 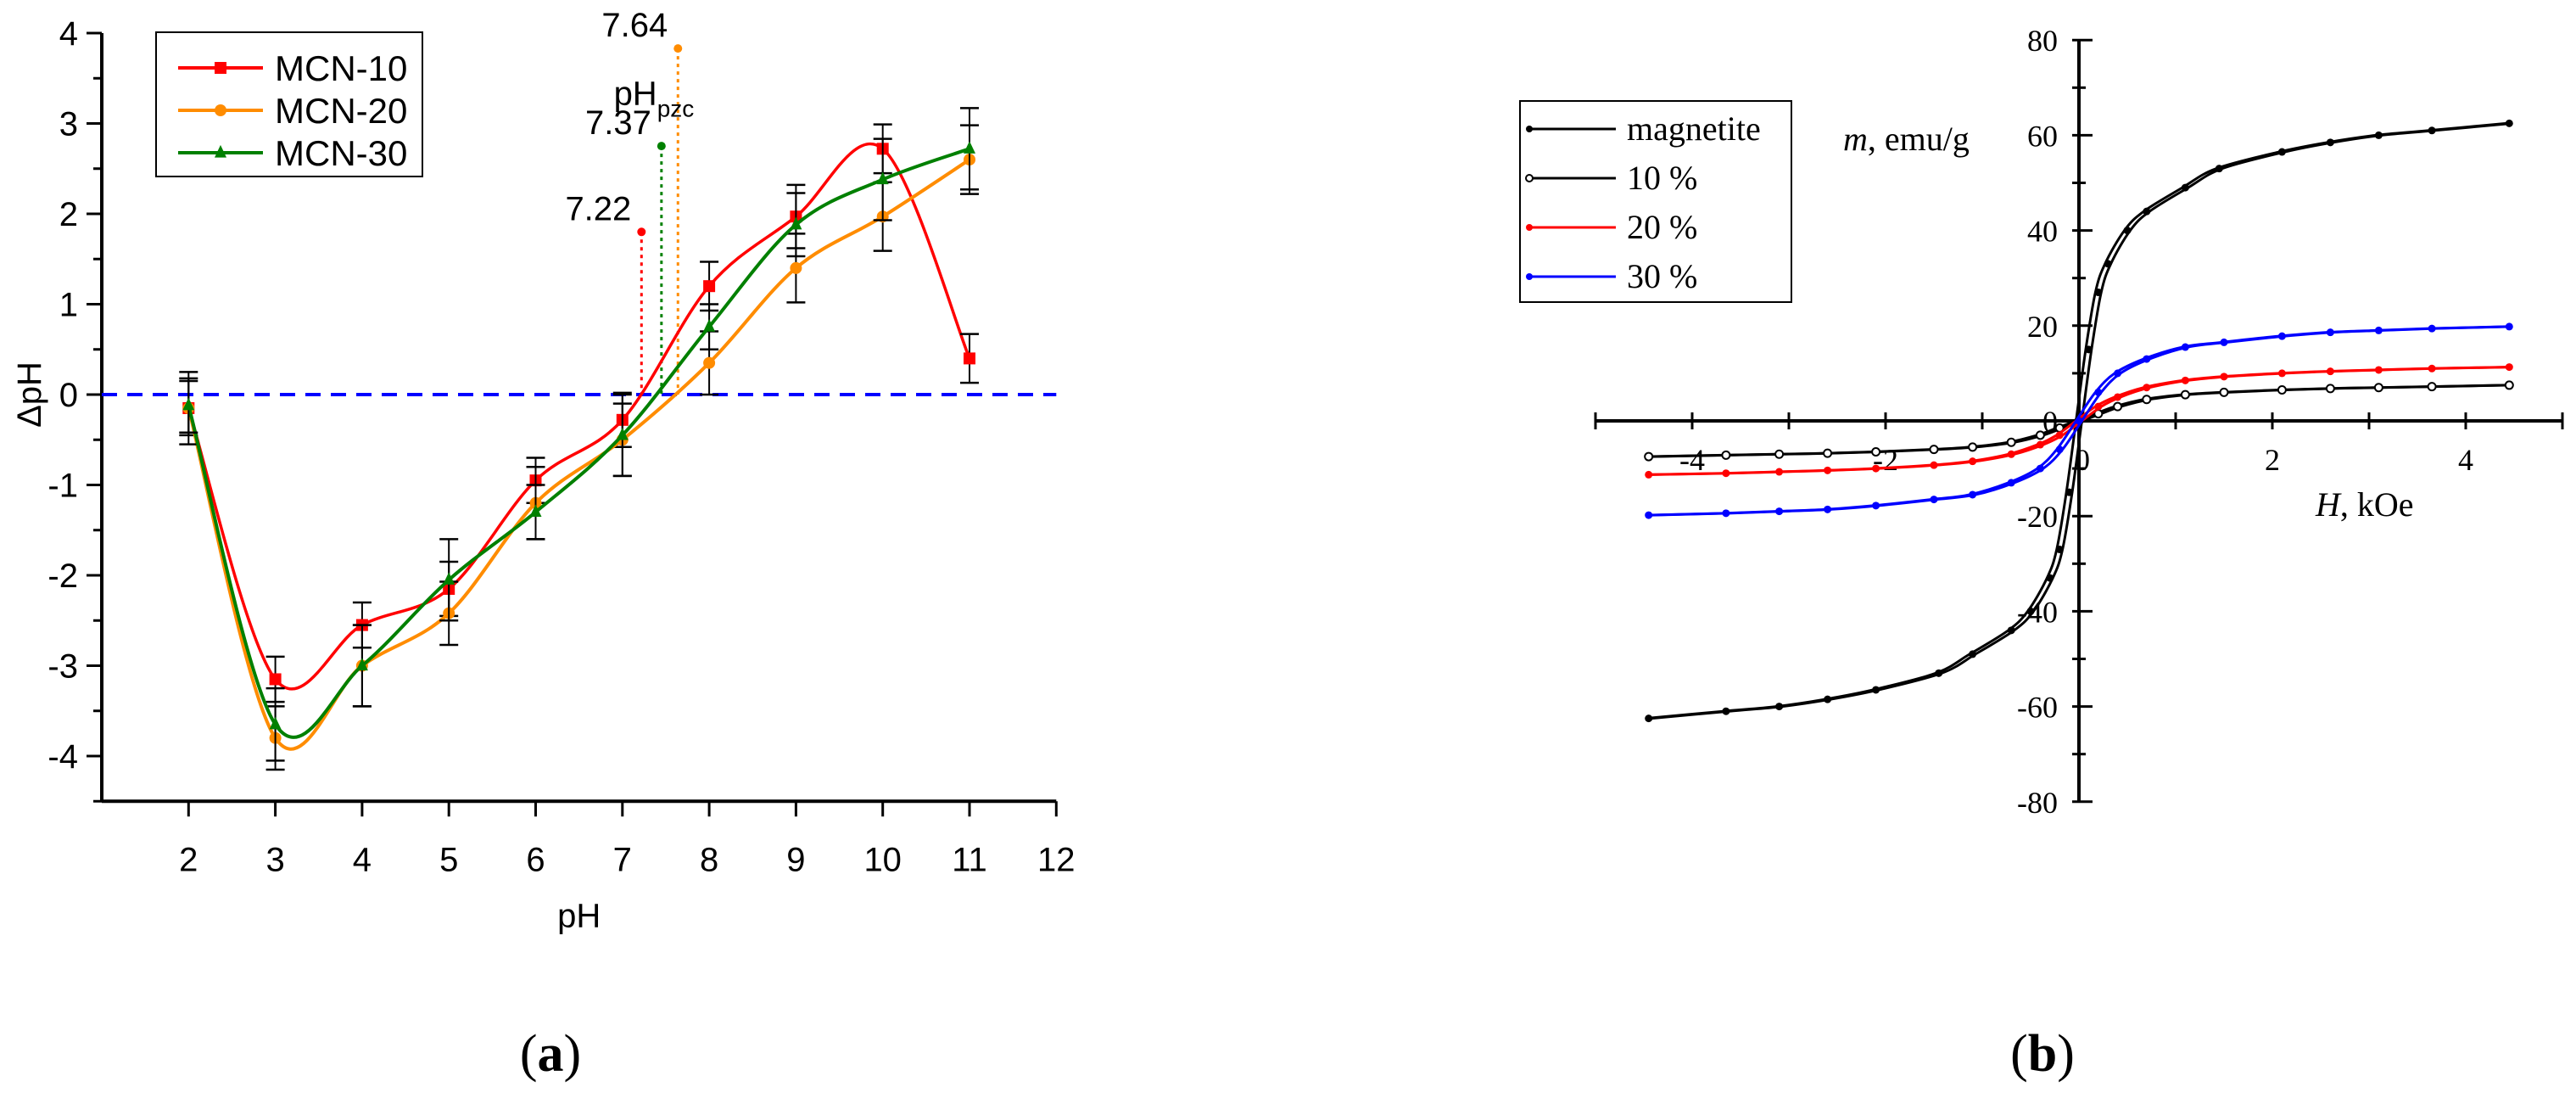 What do you see at coordinates (579, 915) in the screenshot?
I see `x-axis-label: pH` at bounding box center [579, 915].